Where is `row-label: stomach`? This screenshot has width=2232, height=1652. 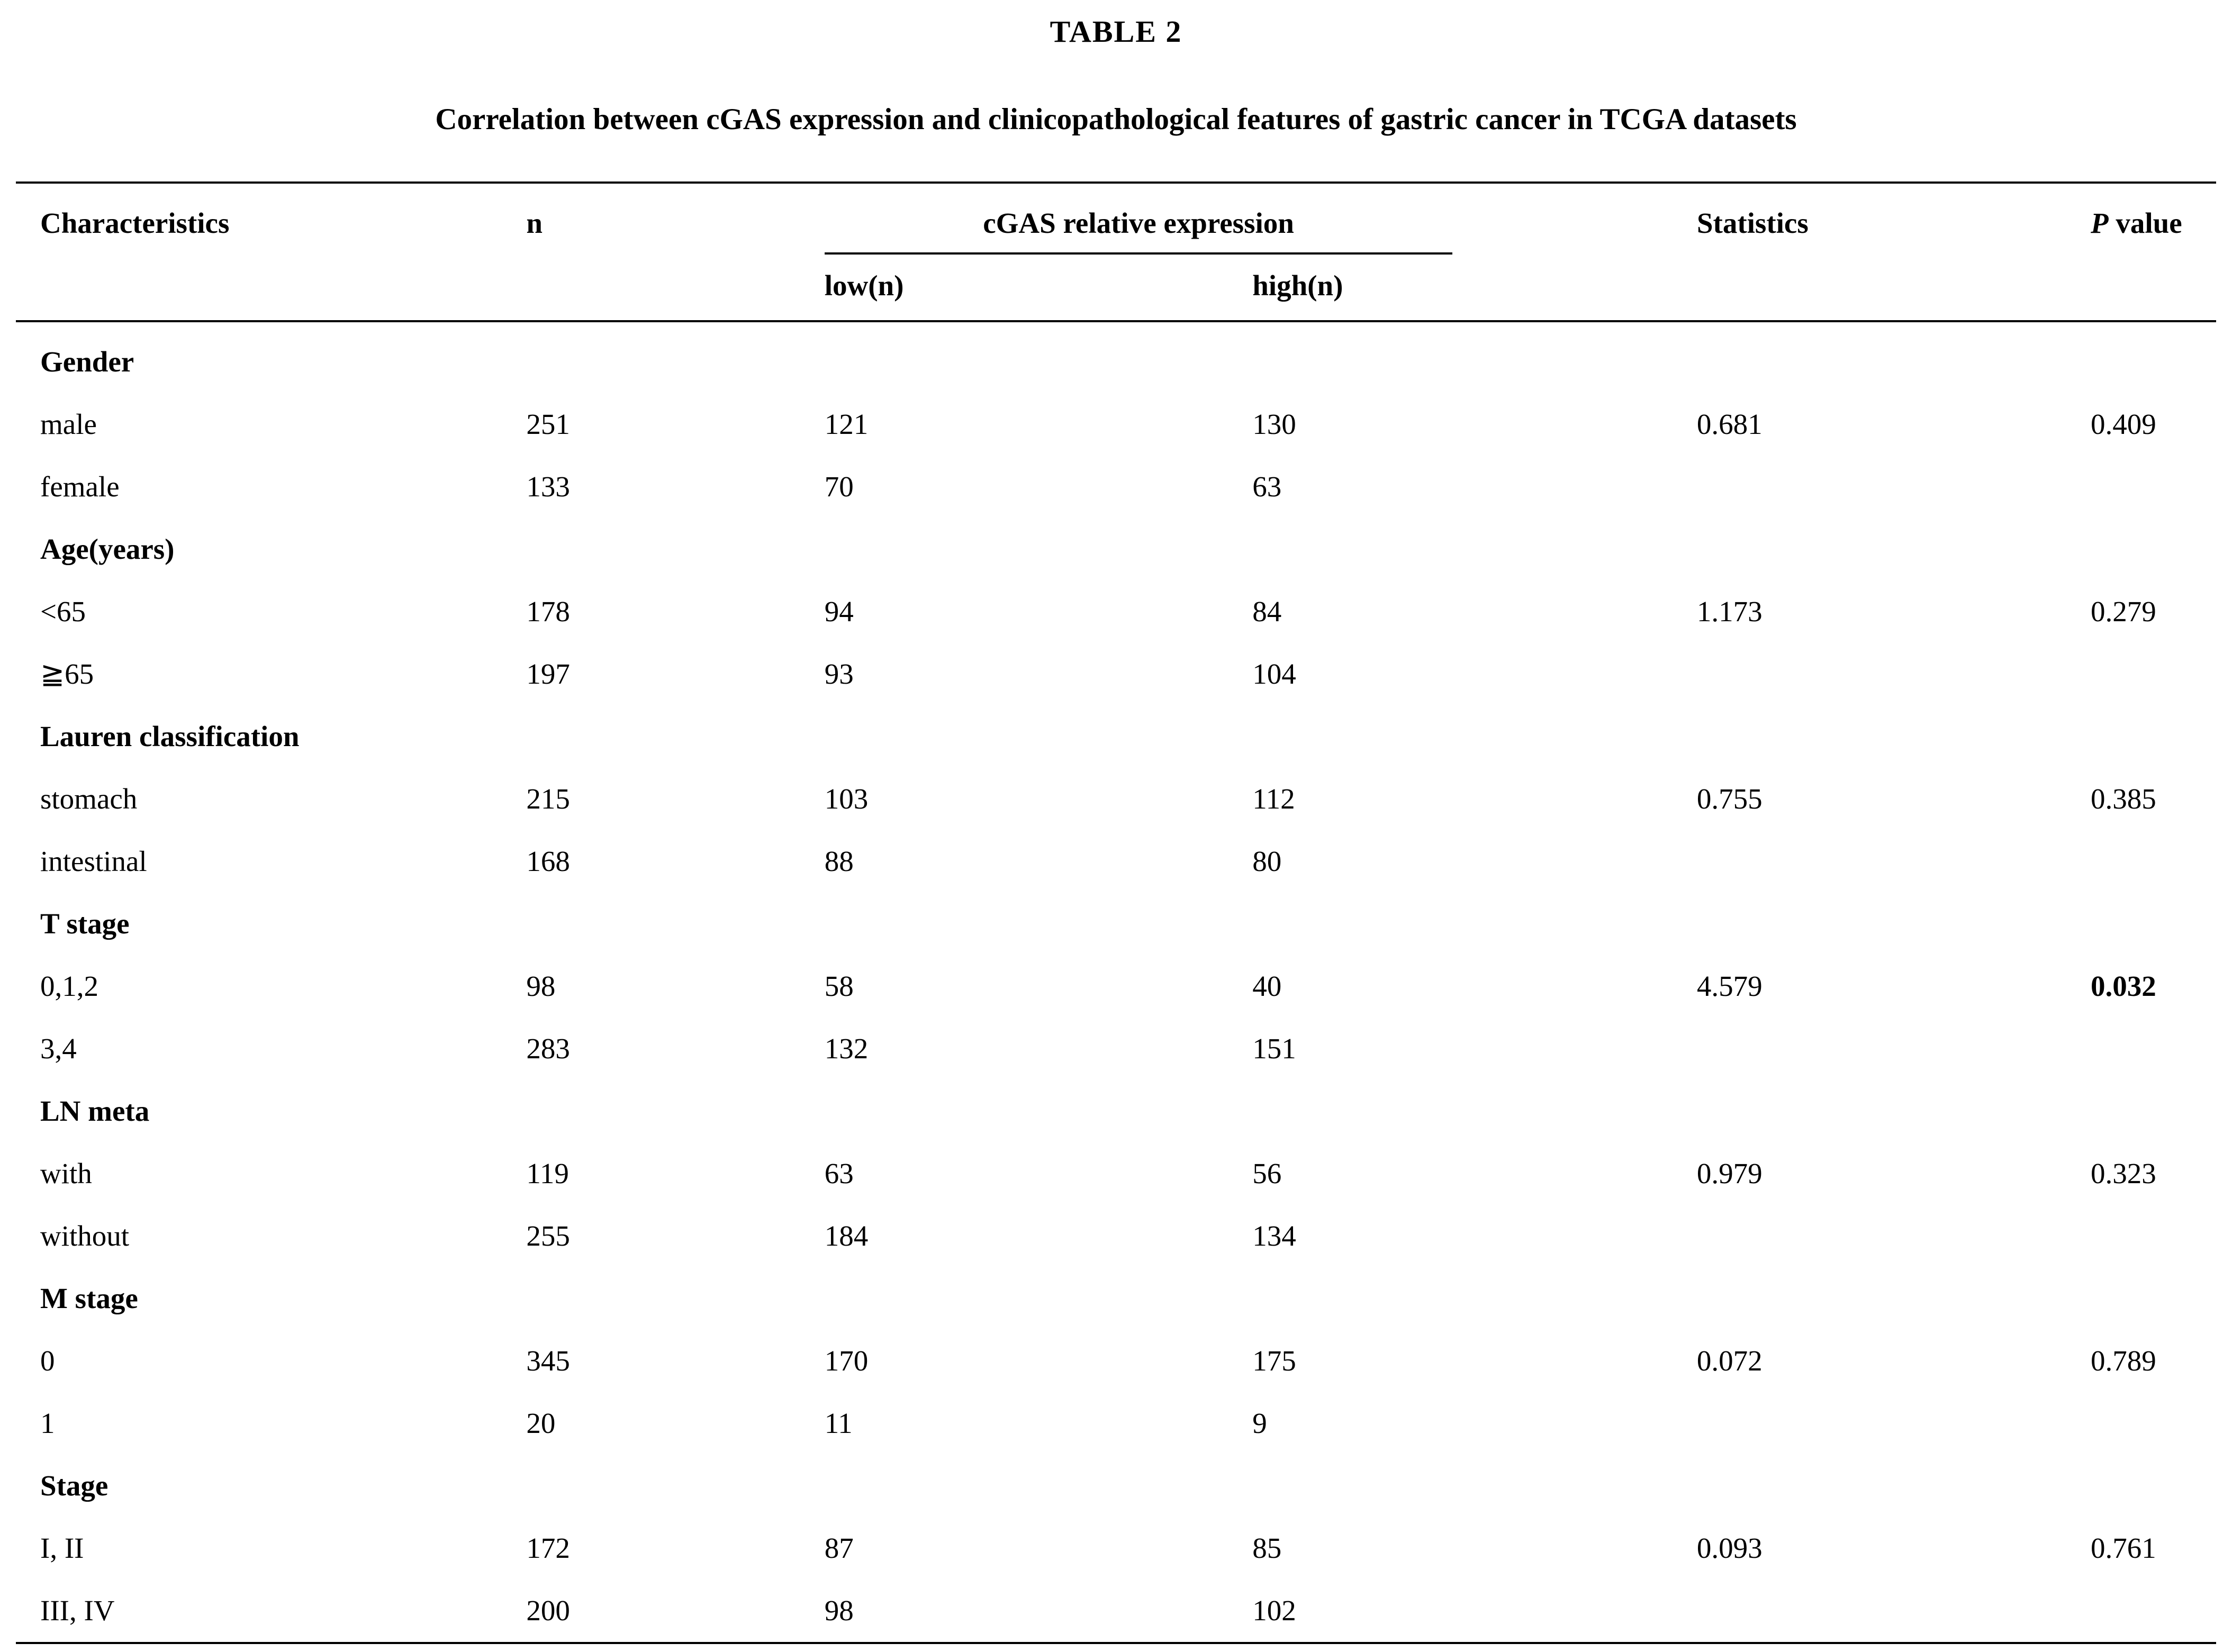
row-label: stomach is located at coordinates (89, 799).